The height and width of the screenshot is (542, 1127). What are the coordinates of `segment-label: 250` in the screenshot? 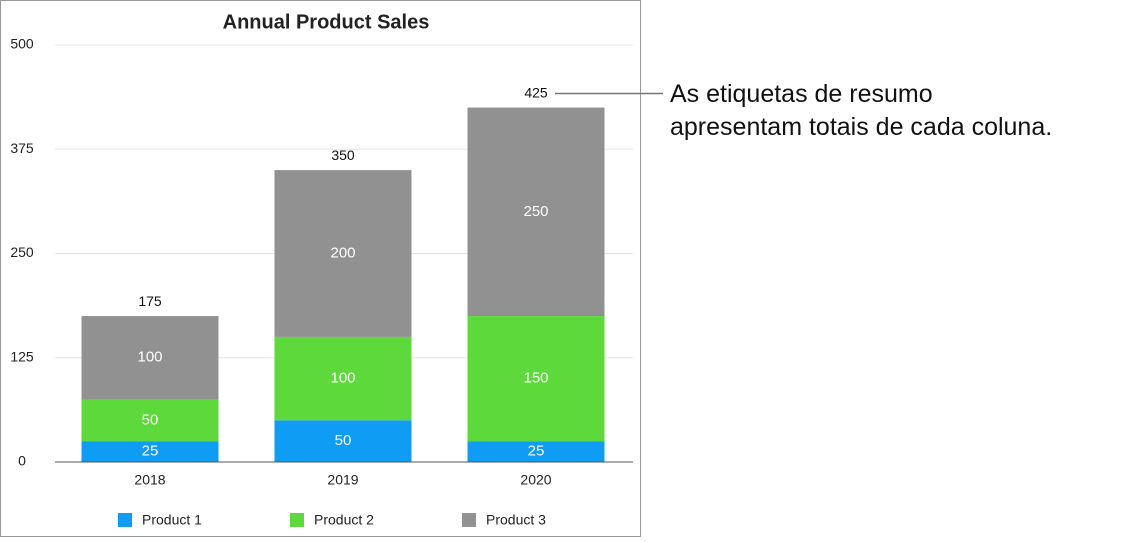 It's located at (535, 211).